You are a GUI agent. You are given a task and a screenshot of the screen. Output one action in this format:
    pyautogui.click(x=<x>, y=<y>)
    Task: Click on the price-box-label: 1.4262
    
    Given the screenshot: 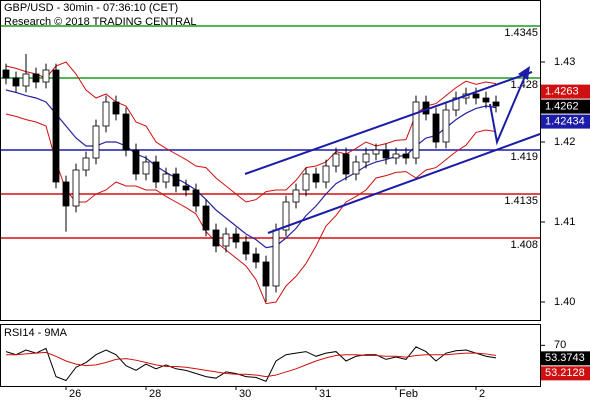 What is the action you would take?
    pyautogui.click(x=562, y=107)
    